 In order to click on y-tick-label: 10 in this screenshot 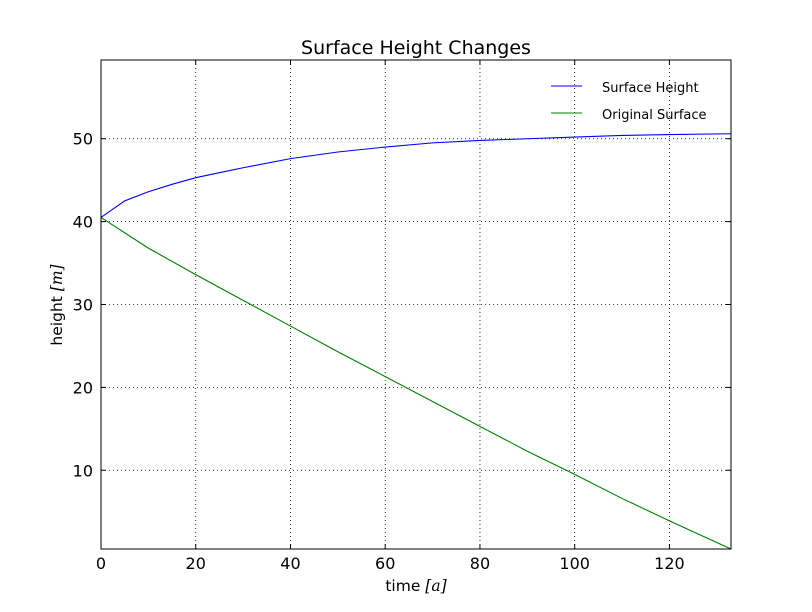, I will do `click(83, 470)`.